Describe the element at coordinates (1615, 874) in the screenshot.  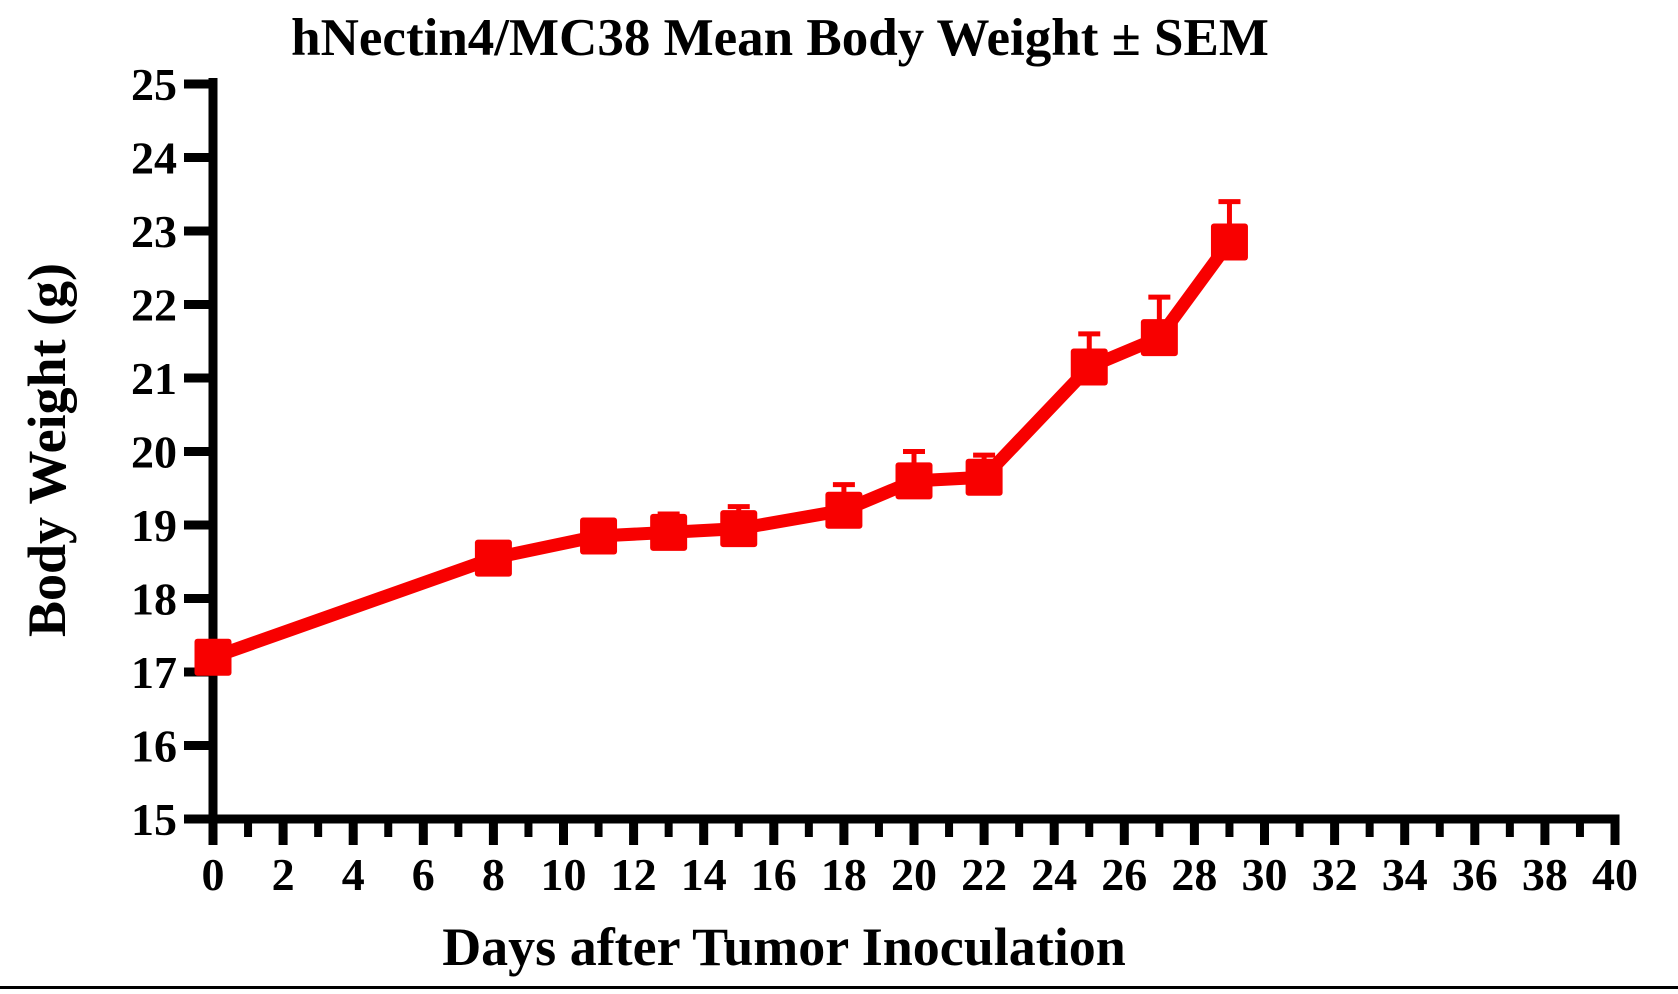
I see `x-tick-label: 40` at that location.